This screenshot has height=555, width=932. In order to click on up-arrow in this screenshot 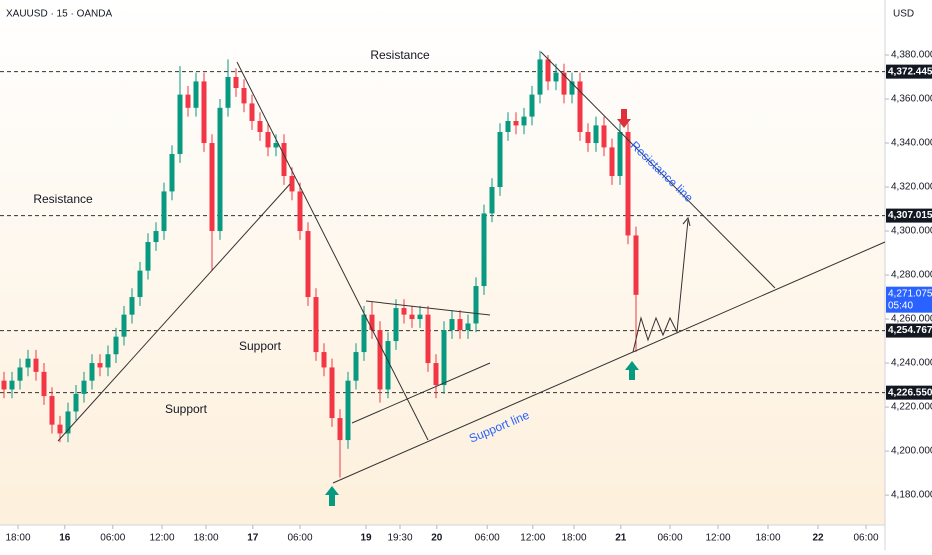, I will do `click(632, 370)`.